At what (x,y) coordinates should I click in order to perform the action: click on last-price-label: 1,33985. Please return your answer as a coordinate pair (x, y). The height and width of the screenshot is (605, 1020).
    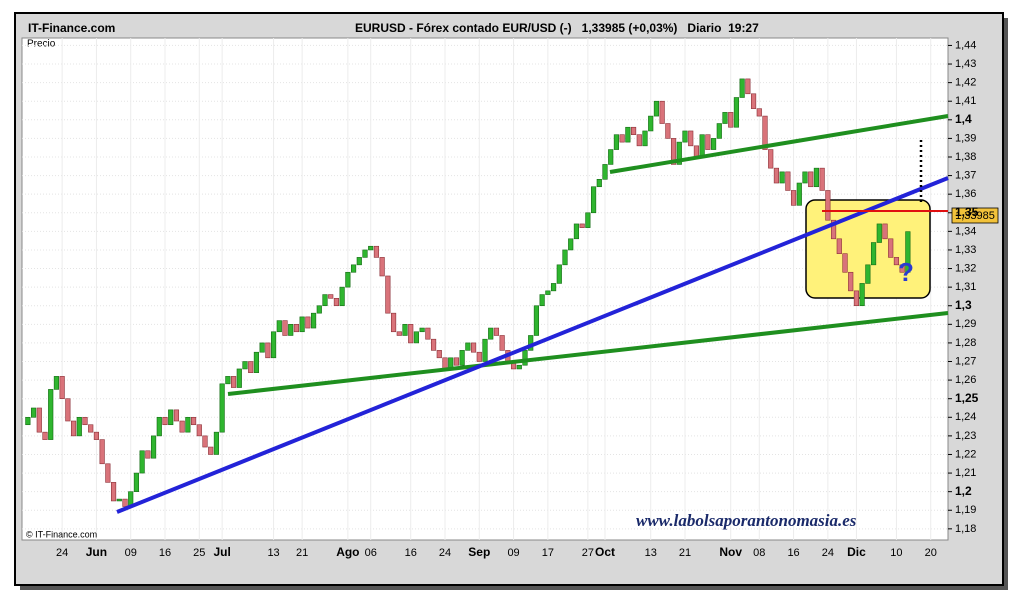
    Looking at the image, I should click on (975, 216).